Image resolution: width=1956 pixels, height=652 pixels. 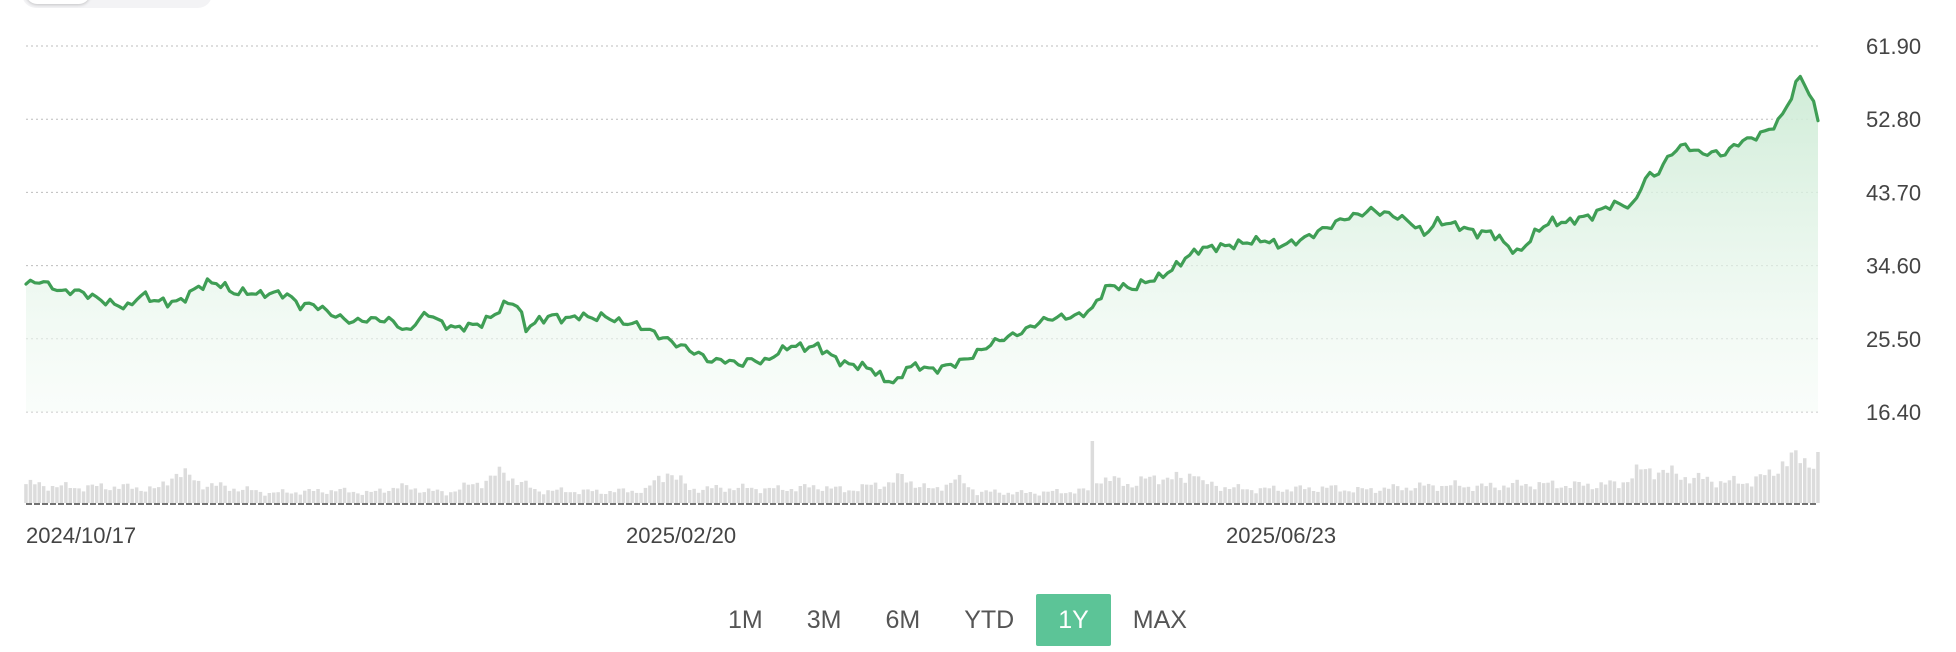 What do you see at coordinates (902, 620) in the screenshot?
I see `range-button-6m: 6M` at bounding box center [902, 620].